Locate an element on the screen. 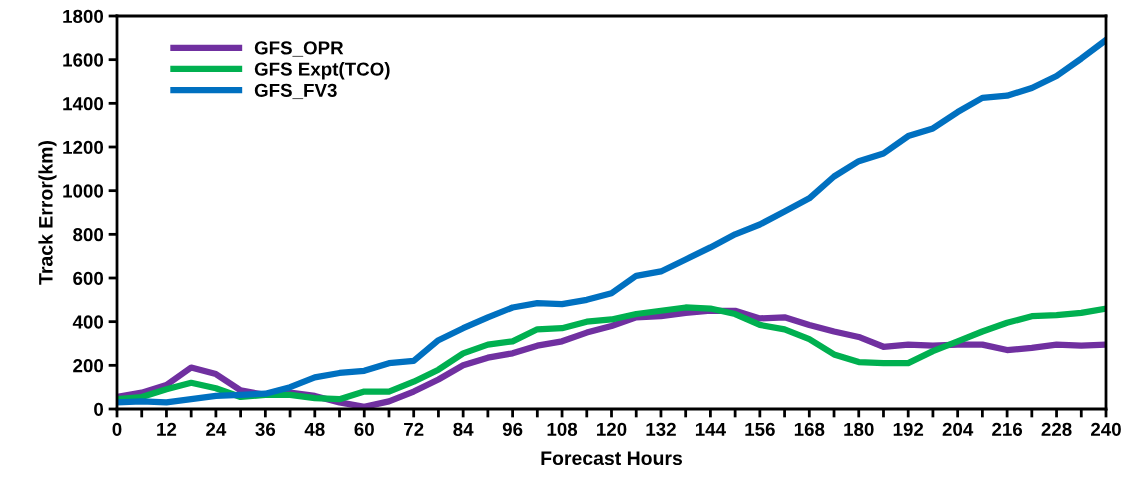  y-tick-label: 1600 is located at coordinates (83, 60).